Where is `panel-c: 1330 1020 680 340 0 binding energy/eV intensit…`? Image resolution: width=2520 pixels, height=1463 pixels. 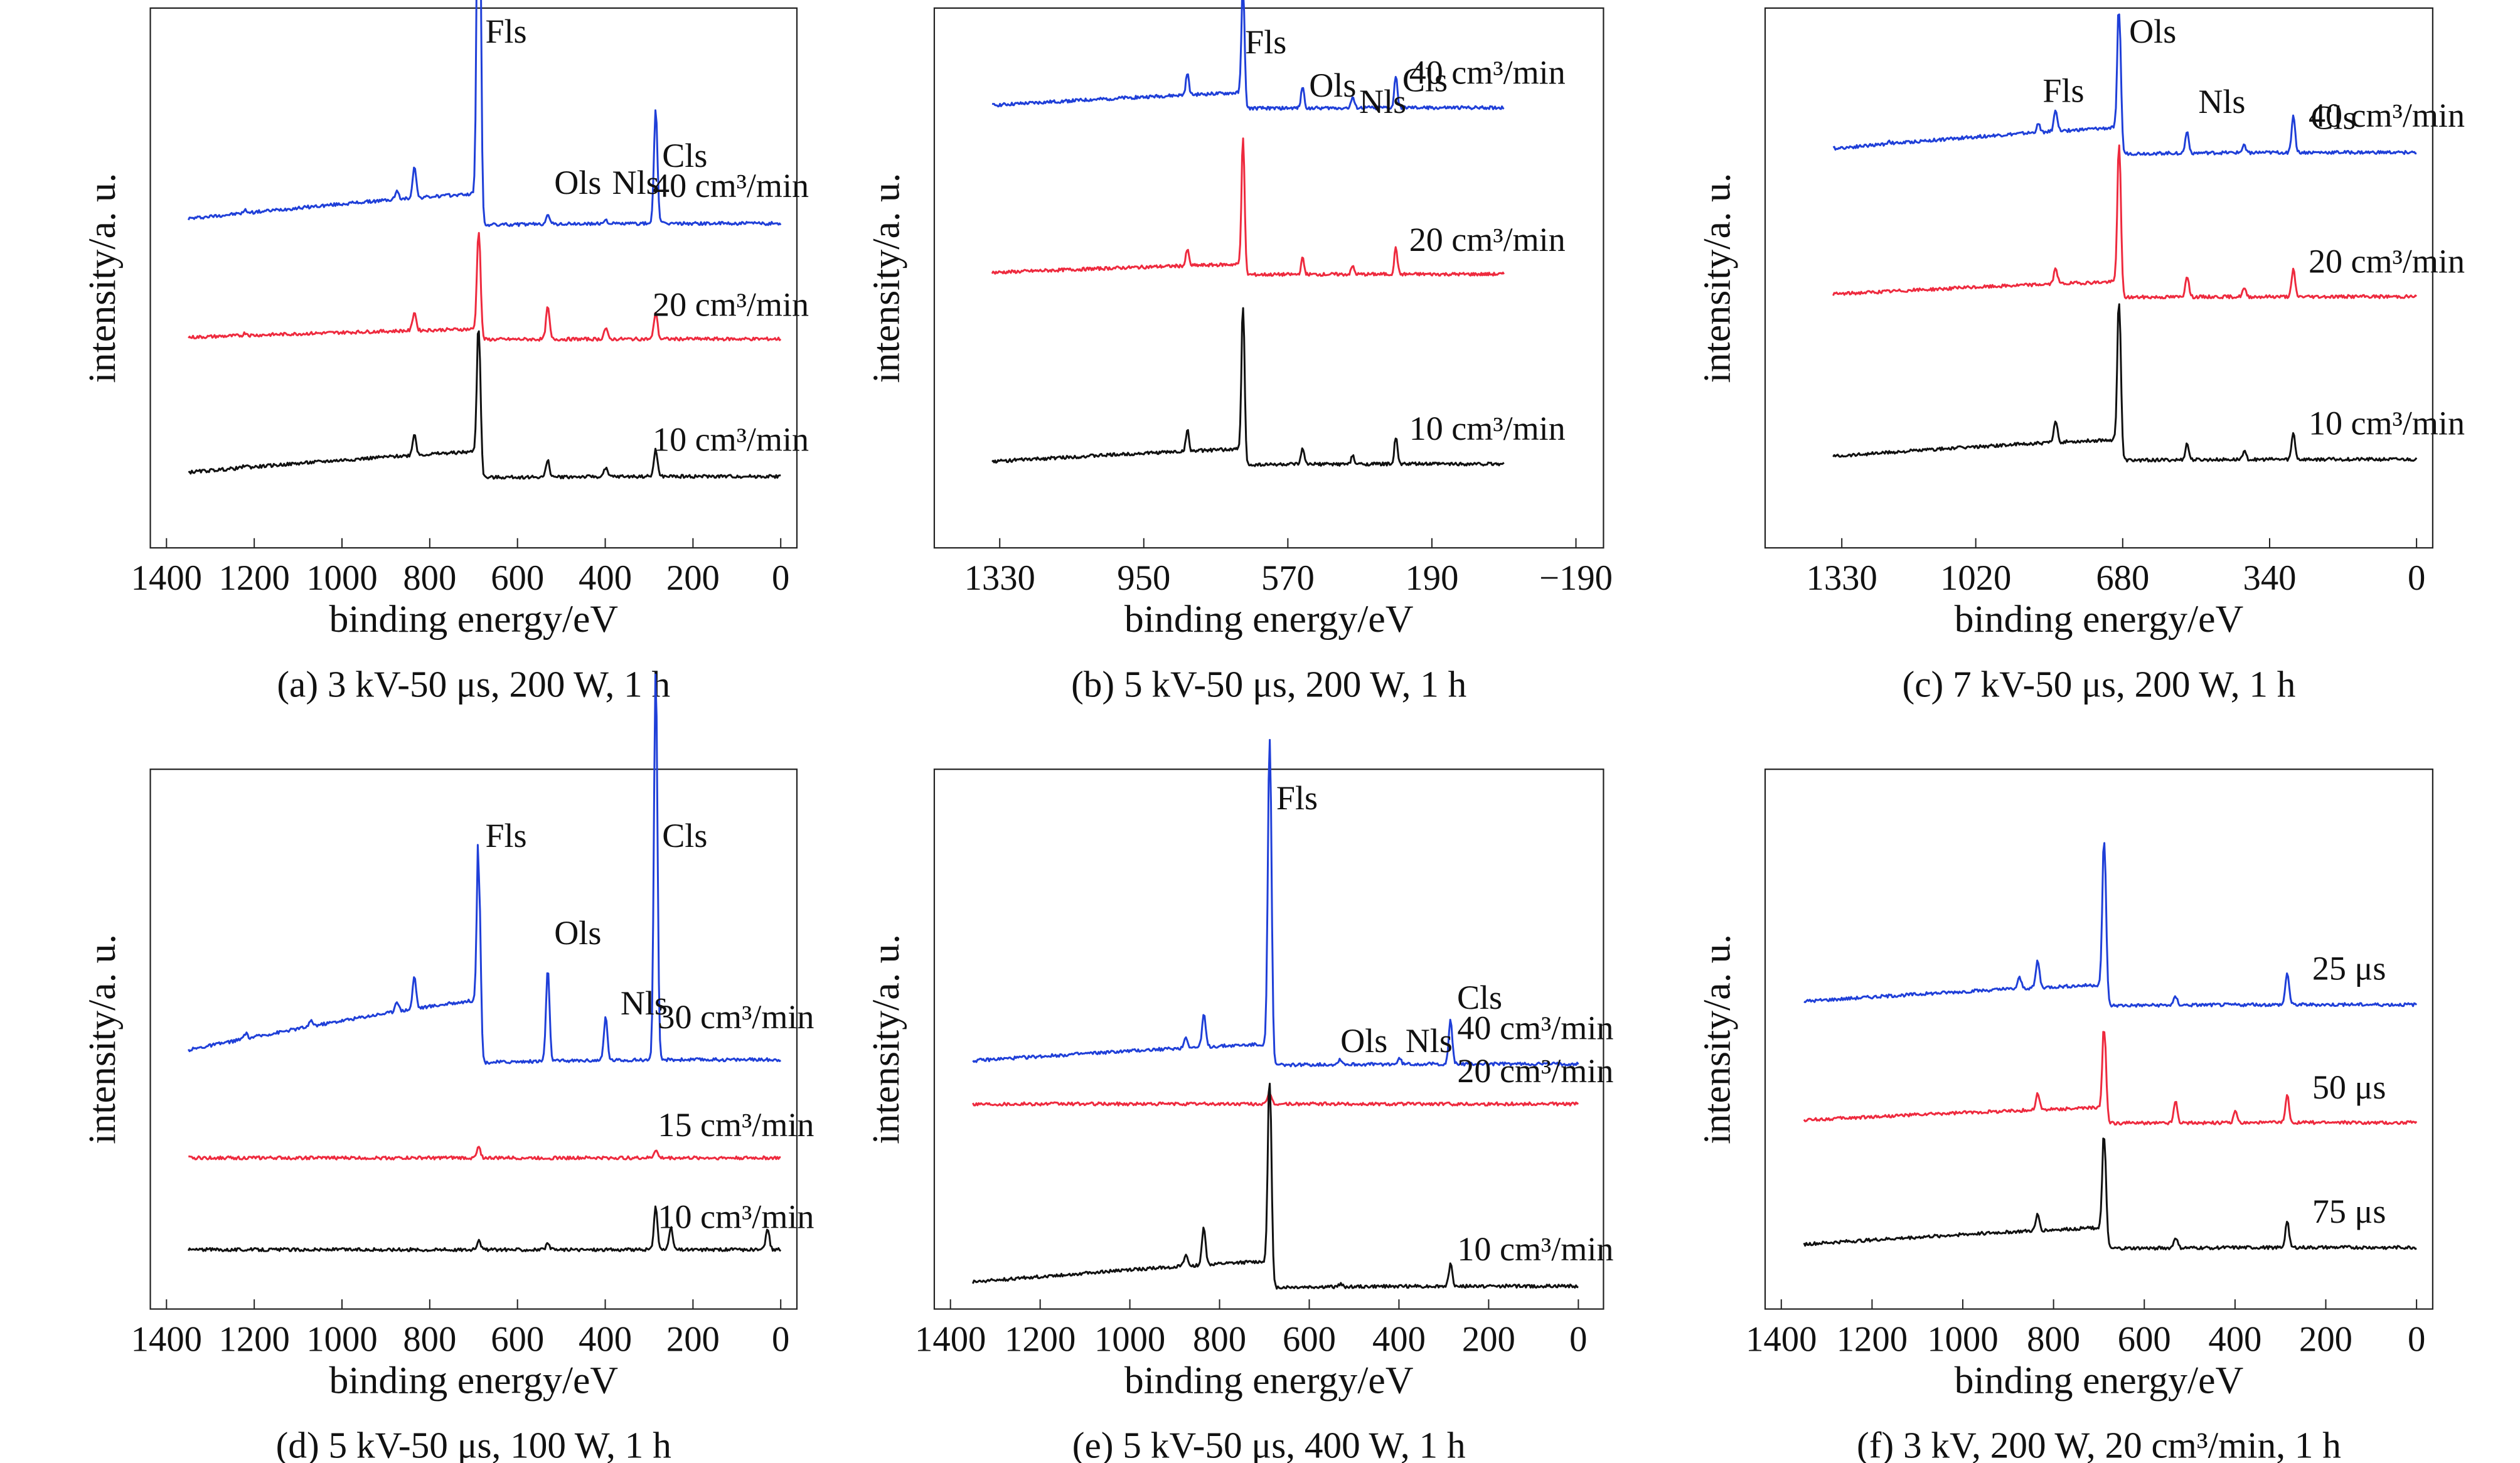
panel-c: 1330 1020 680 340 0 binding energy/eV intensit… is located at coordinates (2080, 356).